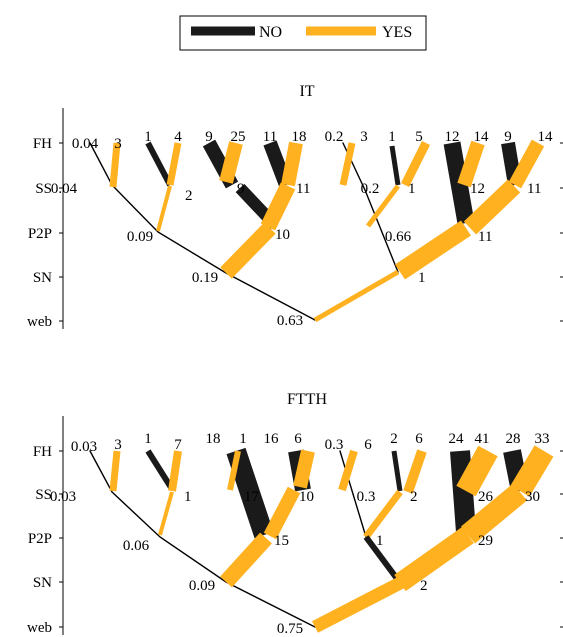 This screenshot has width=563, height=637. I want to click on fh-value-label: 2, so click(394, 439).